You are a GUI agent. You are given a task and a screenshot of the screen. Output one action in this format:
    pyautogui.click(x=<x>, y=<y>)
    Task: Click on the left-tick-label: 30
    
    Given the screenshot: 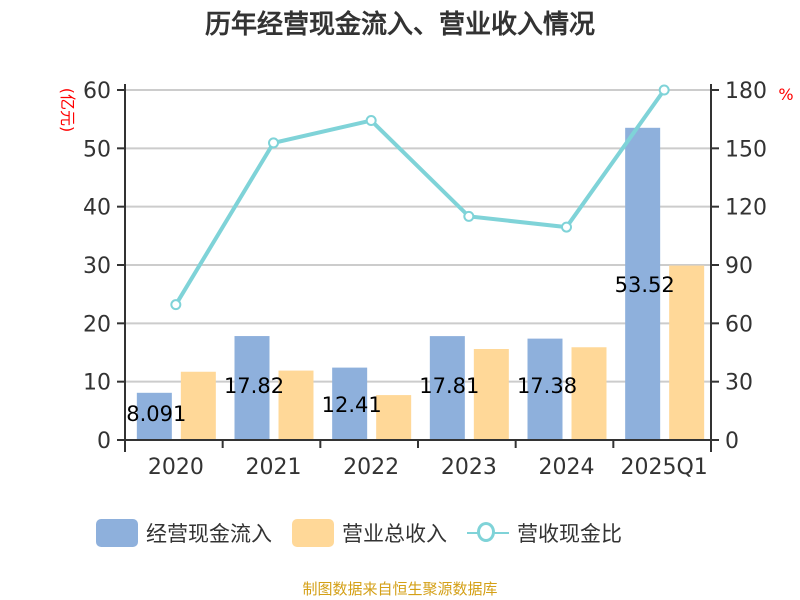 What is the action you would take?
    pyautogui.click(x=97, y=266)
    